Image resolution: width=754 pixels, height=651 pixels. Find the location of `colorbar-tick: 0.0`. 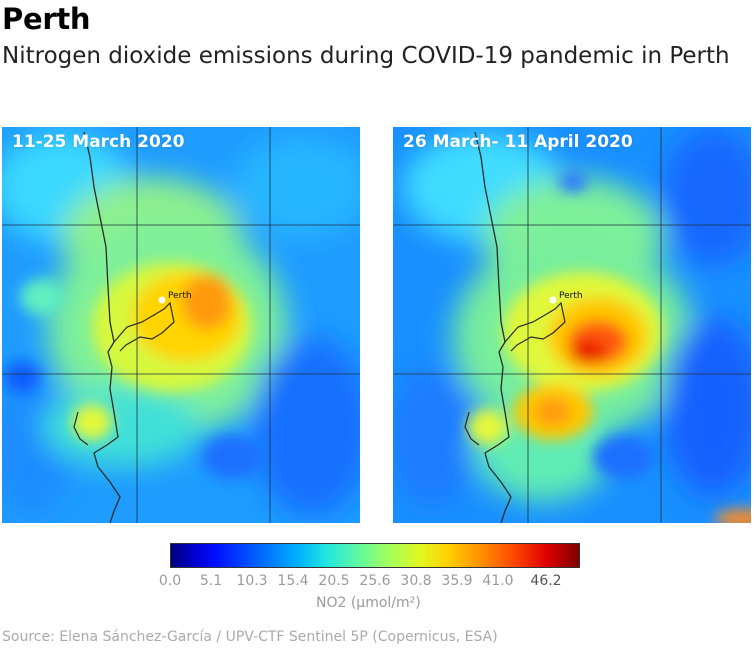

colorbar-tick: 0.0 is located at coordinates (170, 581).